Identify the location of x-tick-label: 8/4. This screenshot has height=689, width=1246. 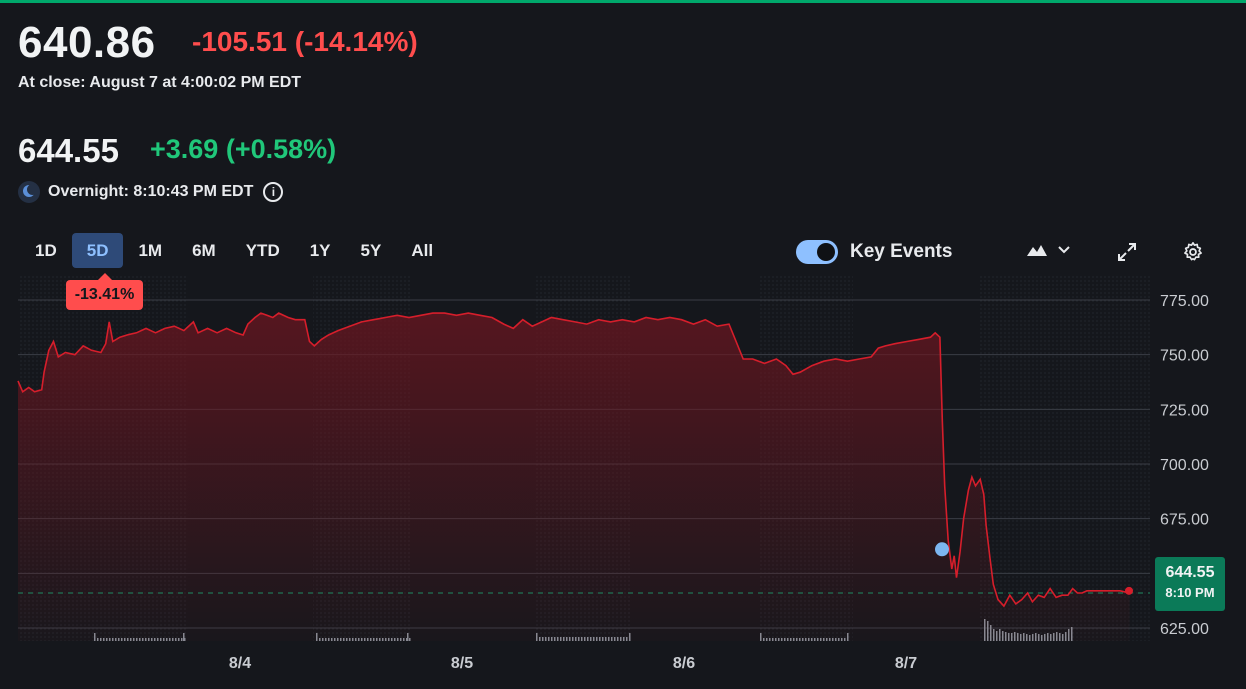
(240, 663).